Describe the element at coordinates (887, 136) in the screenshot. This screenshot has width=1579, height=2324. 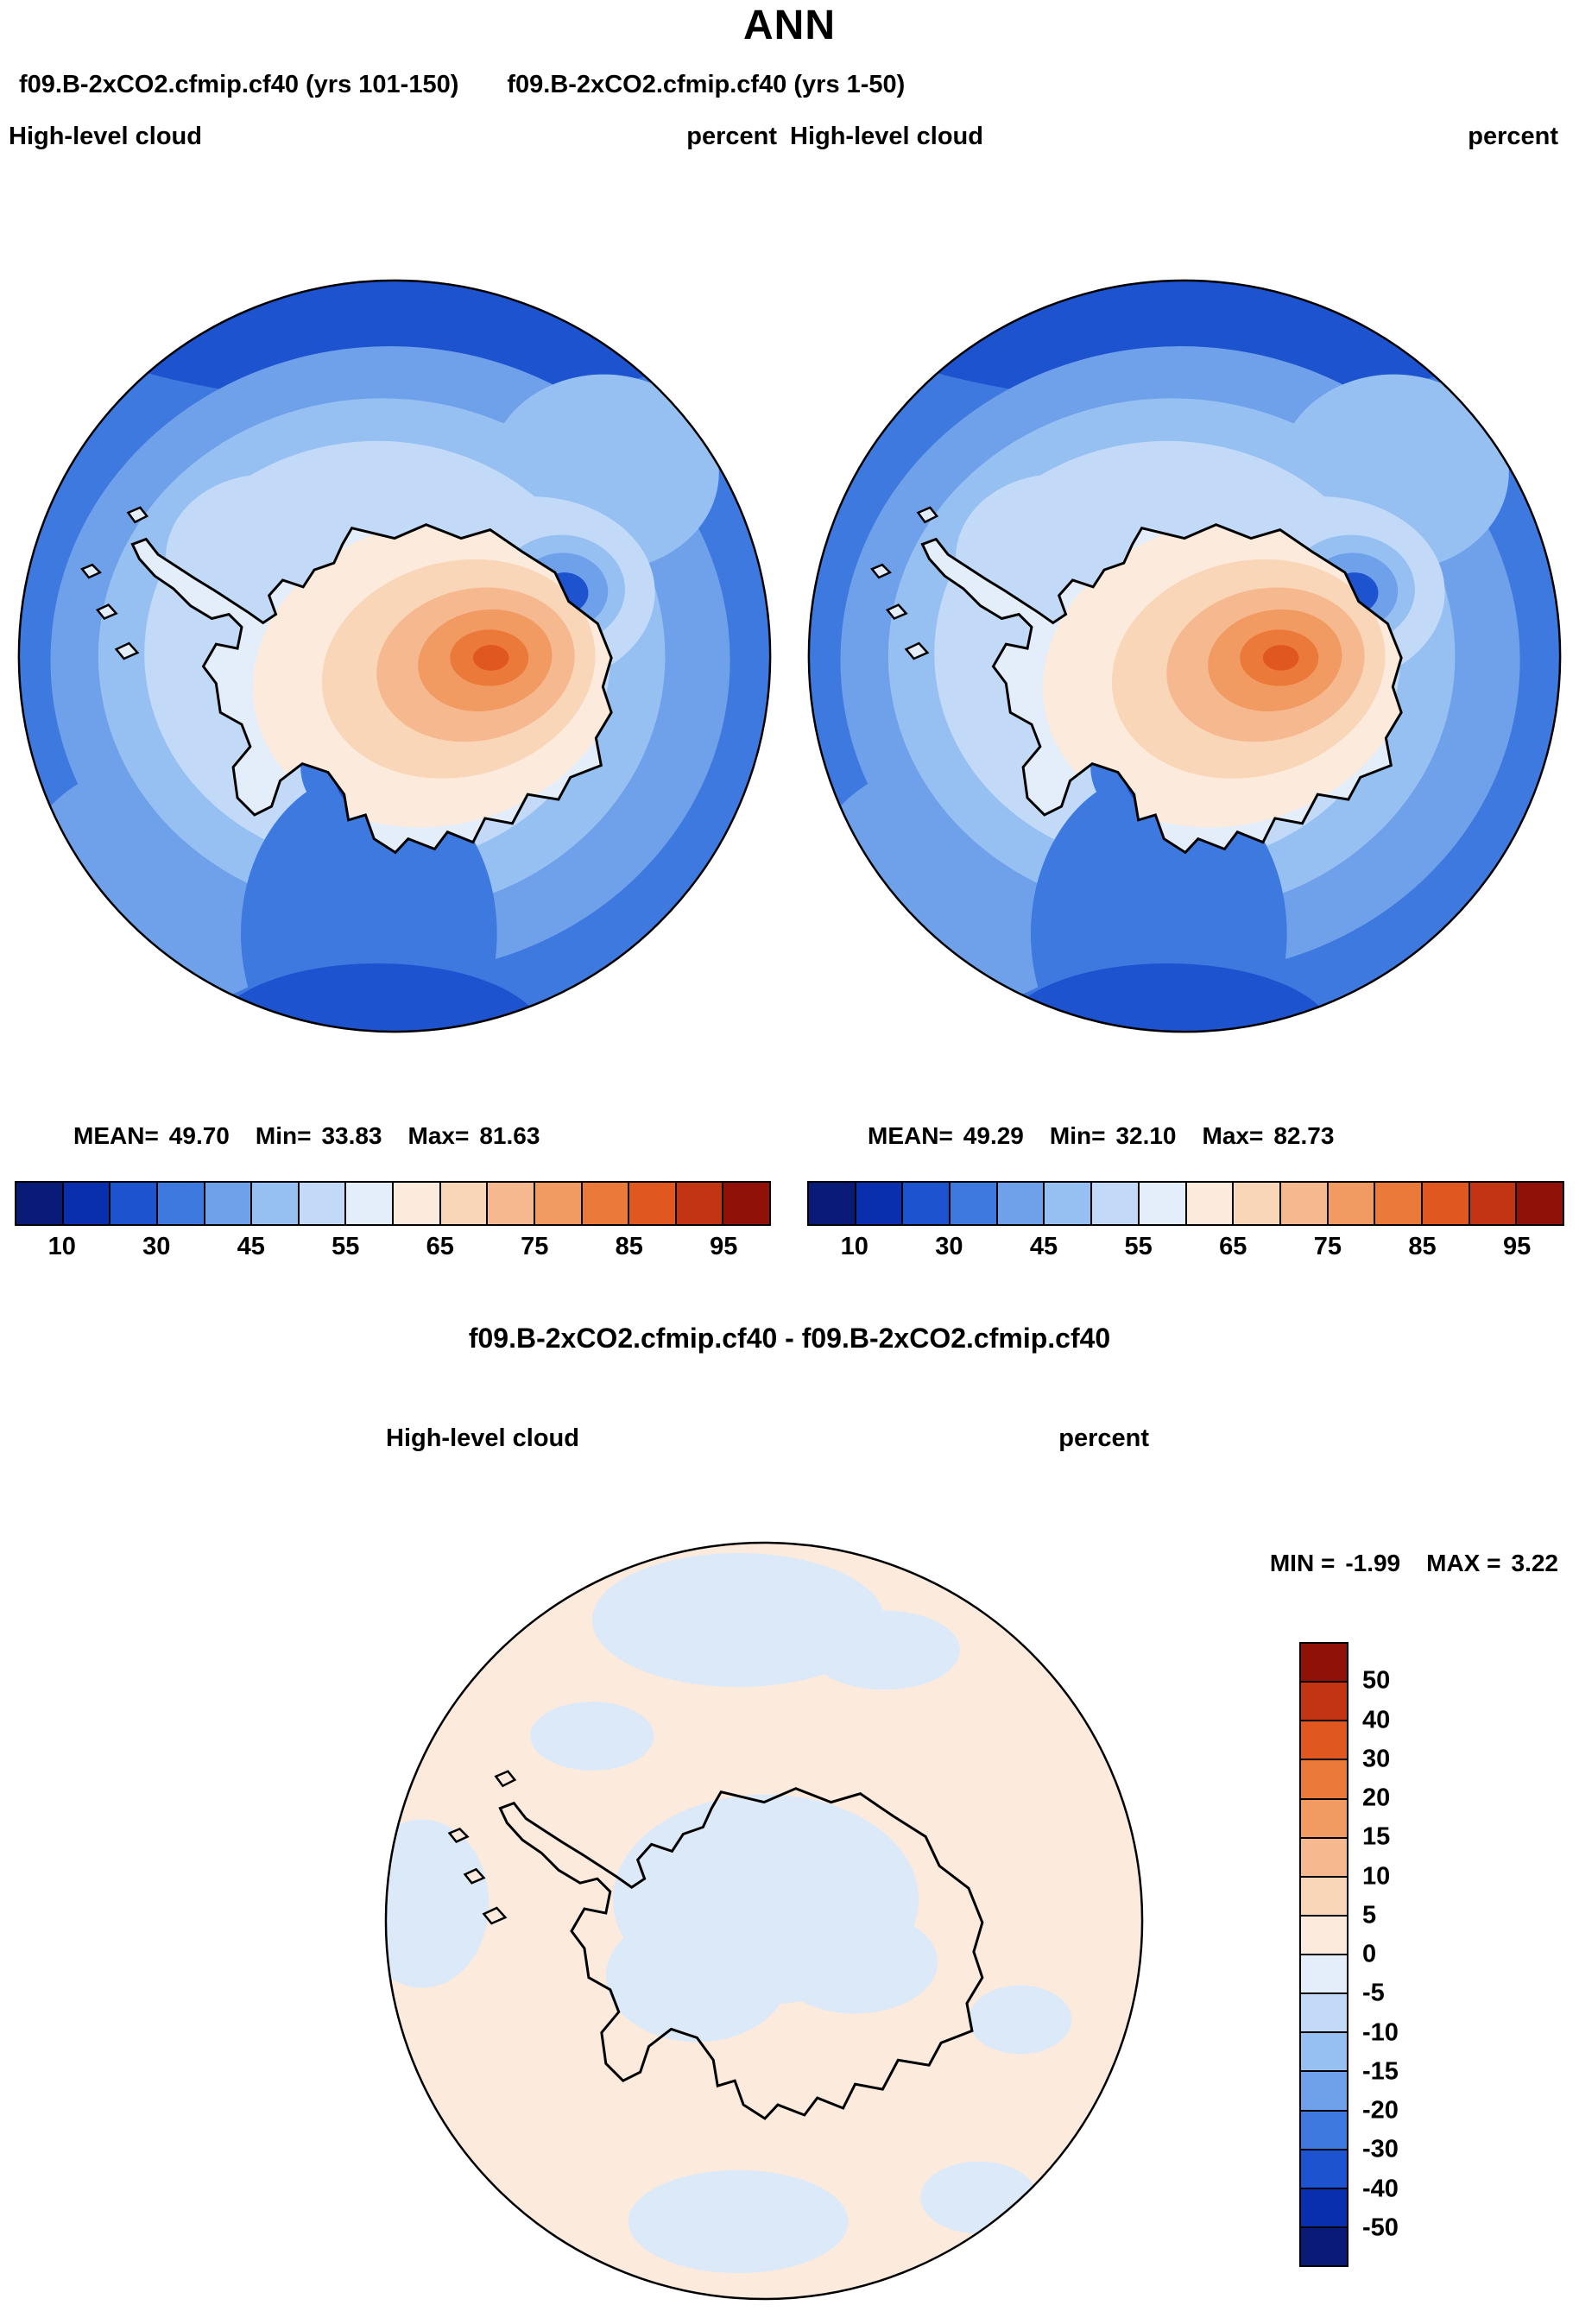
I see `field-label-right: High-level cloud` at that location.